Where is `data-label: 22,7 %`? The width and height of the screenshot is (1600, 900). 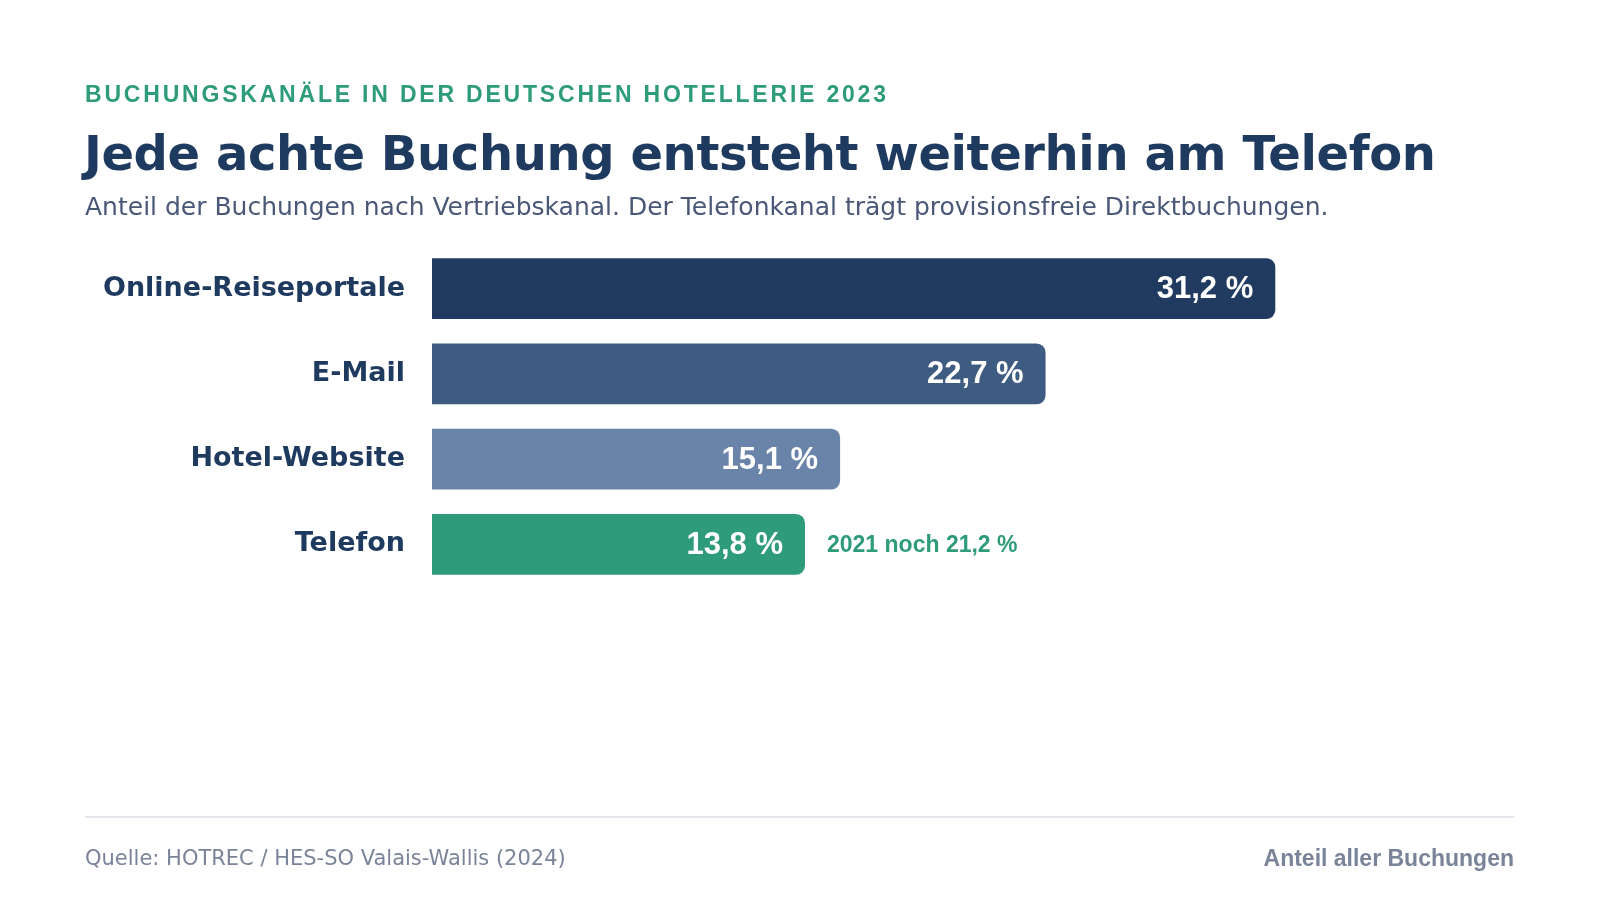
data-label: 22,7 % is located at coordinates (975, 373).